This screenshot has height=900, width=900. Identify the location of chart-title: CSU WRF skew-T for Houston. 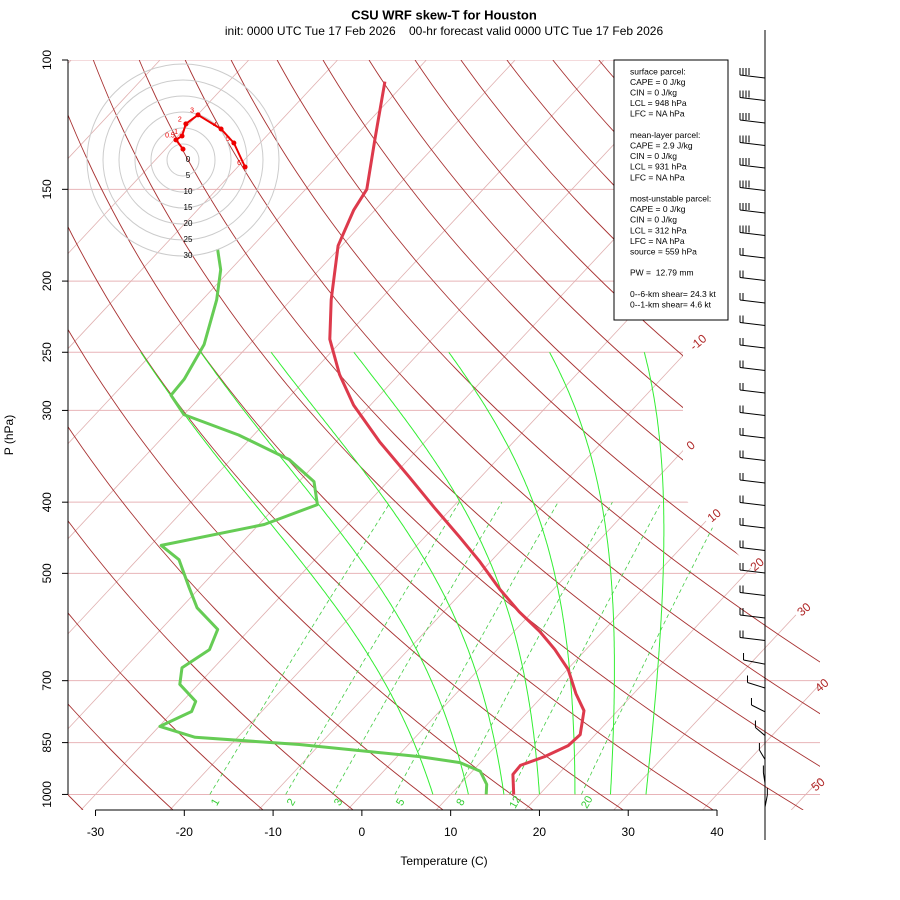
(444, 14).